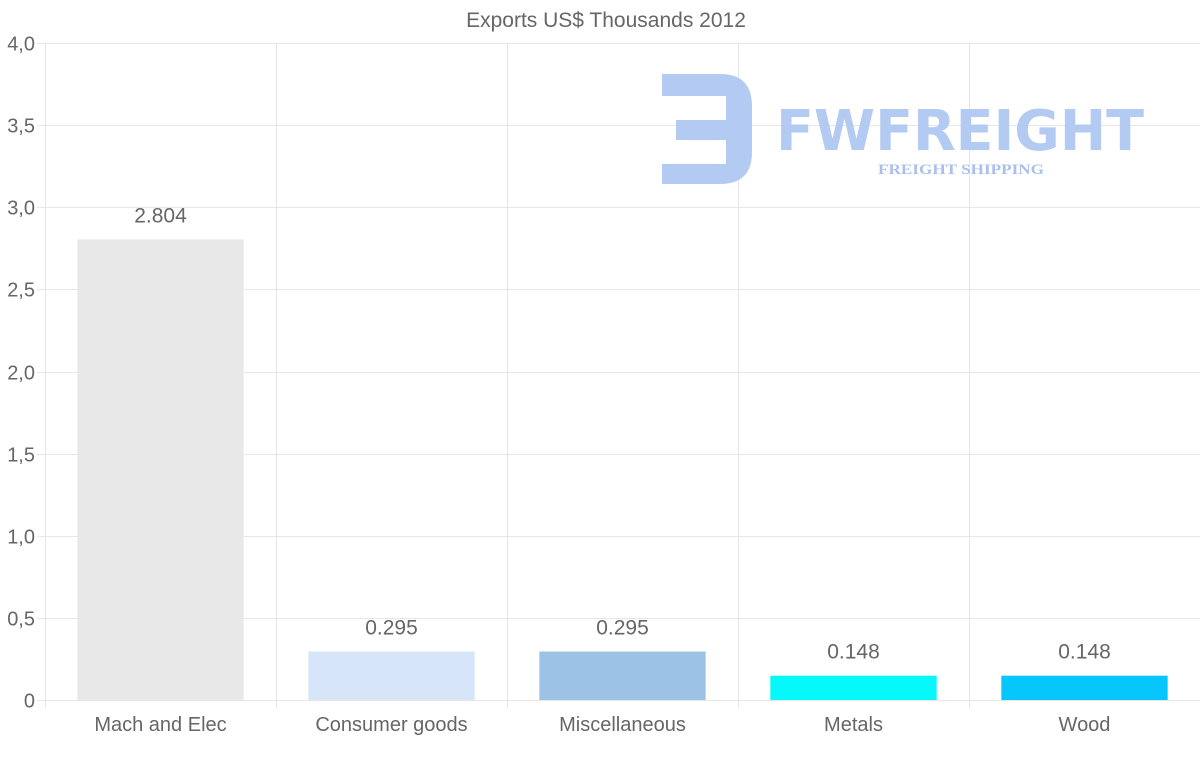 This screenshot has height=763, width=1200. I want to click on y-tick-label: 1,0, so click(21, 538).